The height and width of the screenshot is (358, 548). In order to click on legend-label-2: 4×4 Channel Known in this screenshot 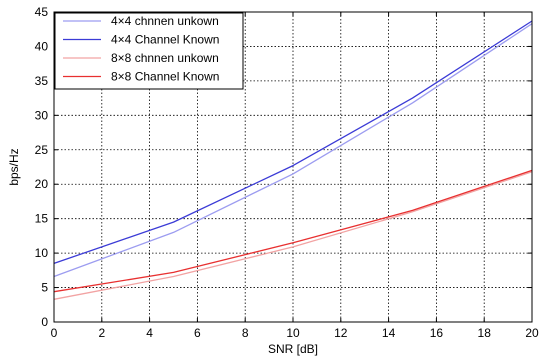, I will do `click(165, 40)`.